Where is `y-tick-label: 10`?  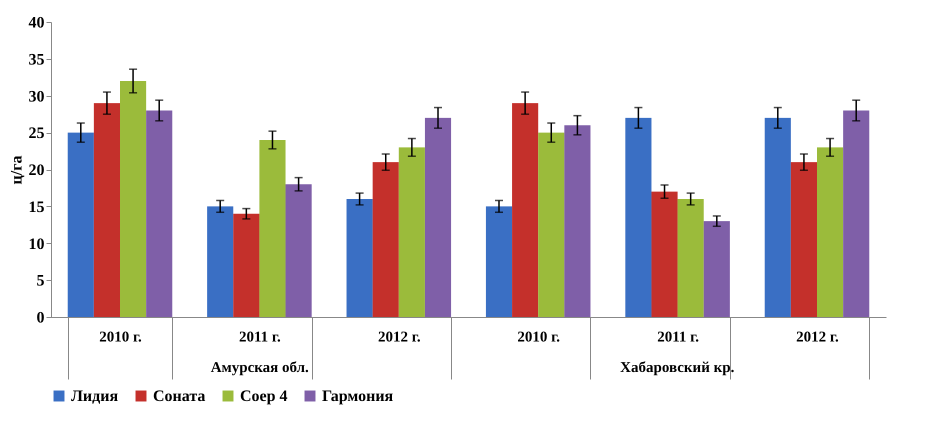 y-tick-label: 10 is located at coordinates (36, 244).